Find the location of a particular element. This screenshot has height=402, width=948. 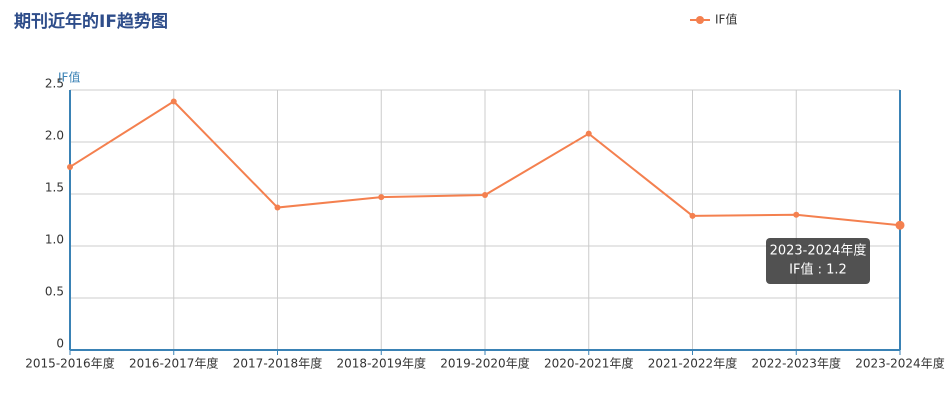

y-tick-label: 0 is located at coordinates (60, 344).